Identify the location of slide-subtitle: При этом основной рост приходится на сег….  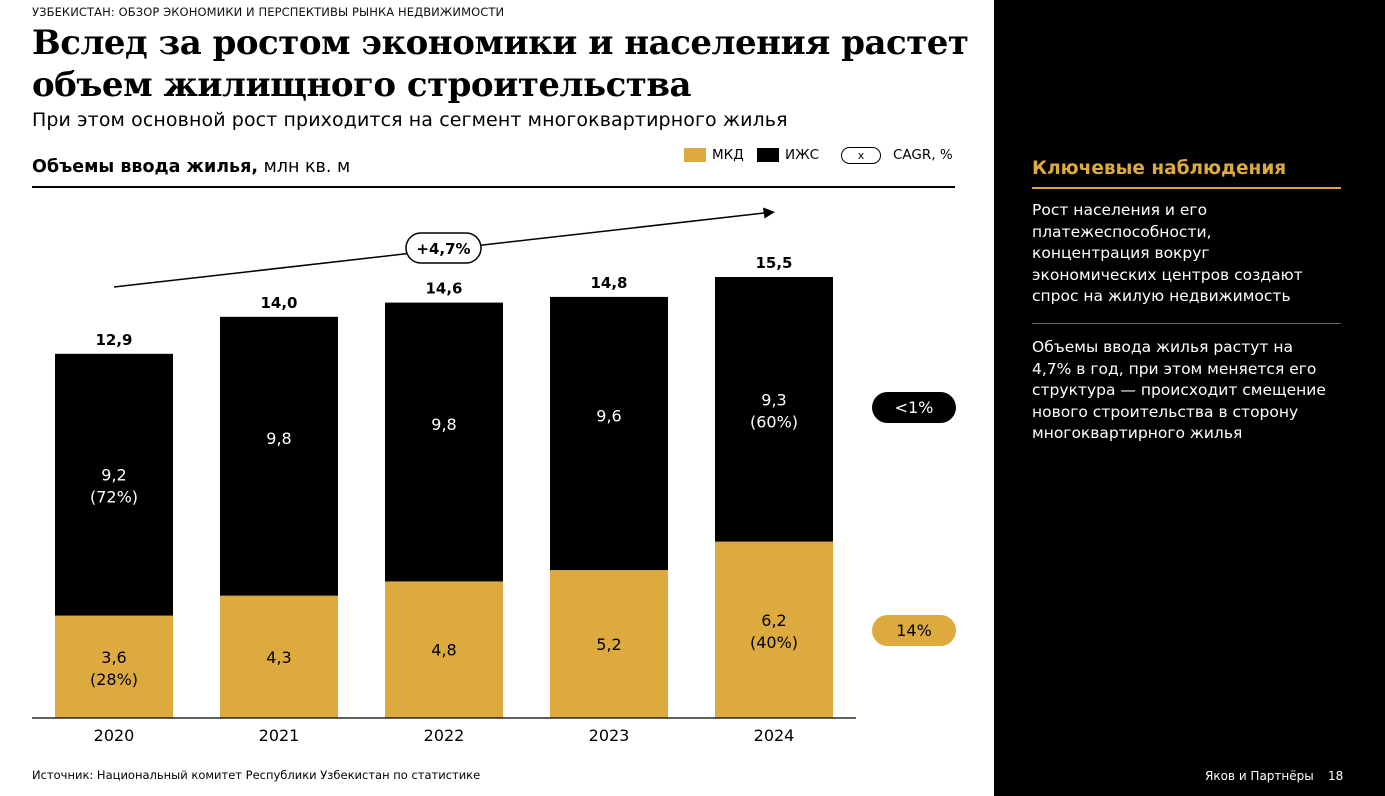
(410, 120).